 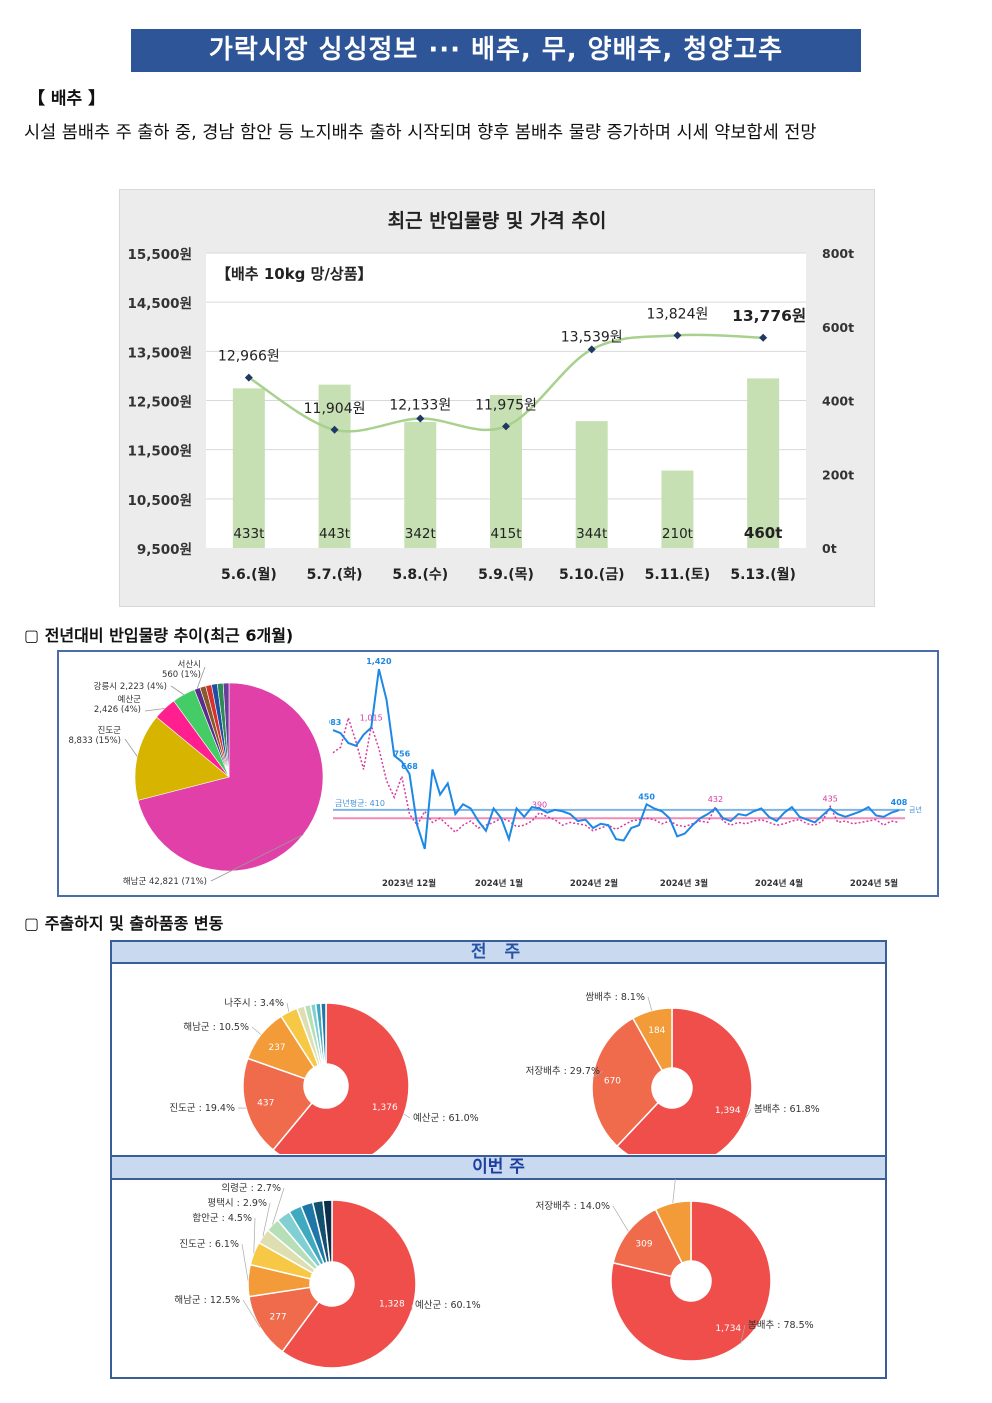 I want to click on pie-label: 예산군, so click(x=130, y=699).